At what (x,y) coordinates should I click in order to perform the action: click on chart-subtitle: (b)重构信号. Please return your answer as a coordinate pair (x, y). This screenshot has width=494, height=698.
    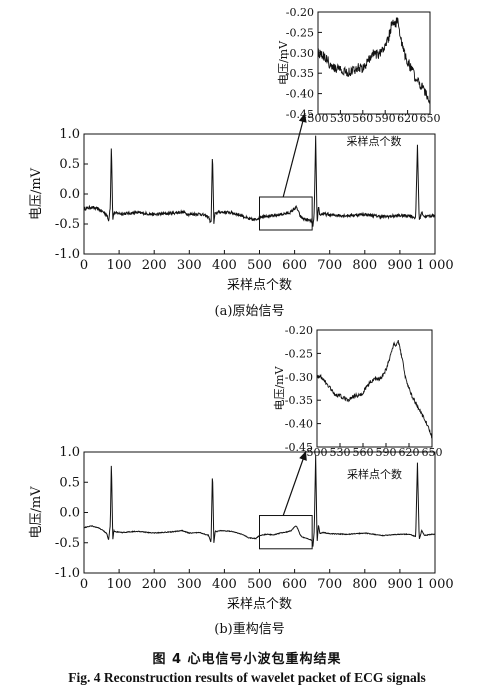
    Looking at the image, I should click on (249, 629).